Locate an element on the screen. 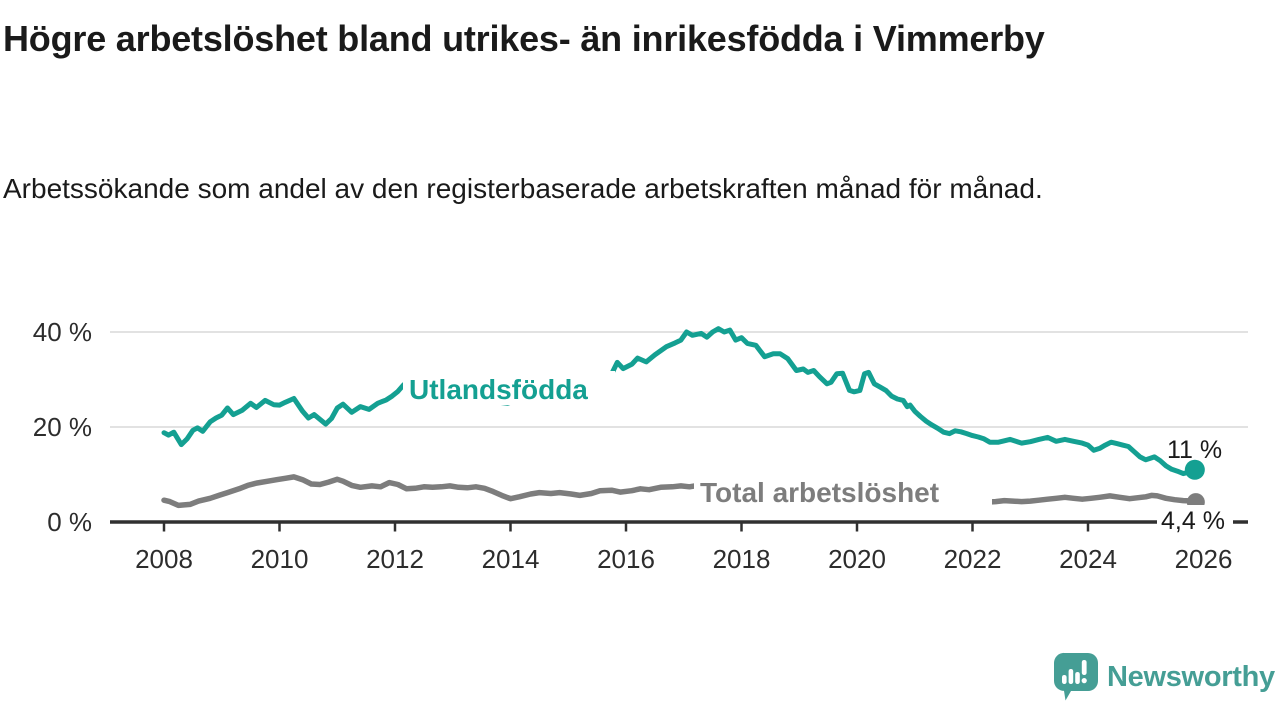  x-tick-label: 2008 is located at coordinates (164, 559).